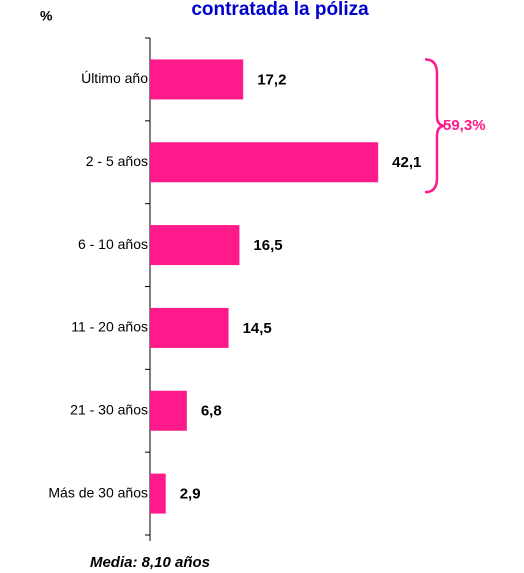  What do you see at coordinates (109, 327) in the screenshot?
I see `y-tick-label: 11 - 20 años` at bounding box center [109, 327].